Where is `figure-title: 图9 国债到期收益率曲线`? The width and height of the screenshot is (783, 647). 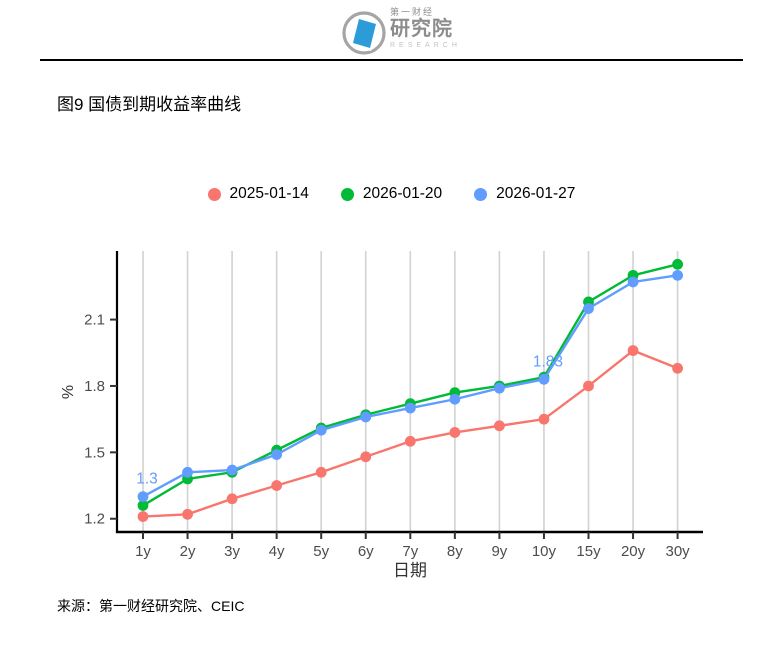 figure-title: 图9 国债到期收益率曲线 is located at coordinates (149, 104).